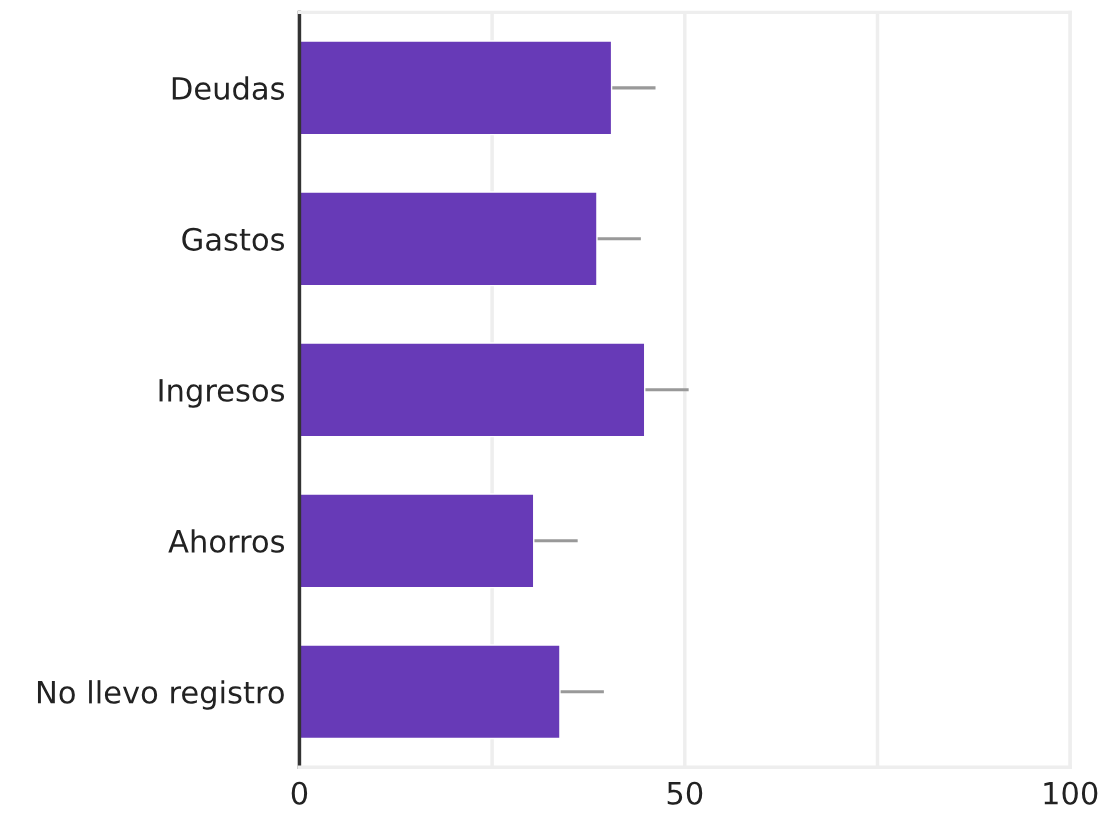 Image resolution: width=1109 pixels, height=825 pixels. Describe the element at coordinates (226, 541) in the screenshot. I see `y-tick-label: Ahorros` at that location.